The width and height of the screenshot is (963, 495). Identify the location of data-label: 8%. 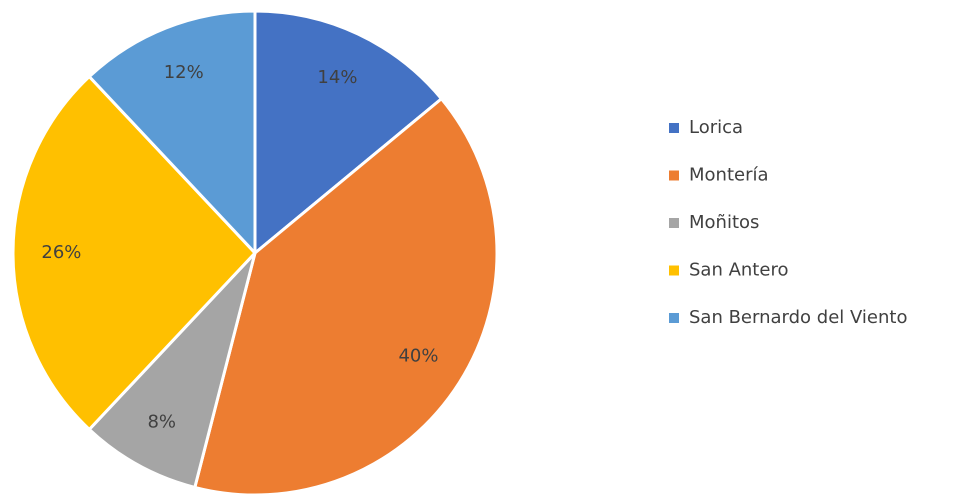
(161, 422).